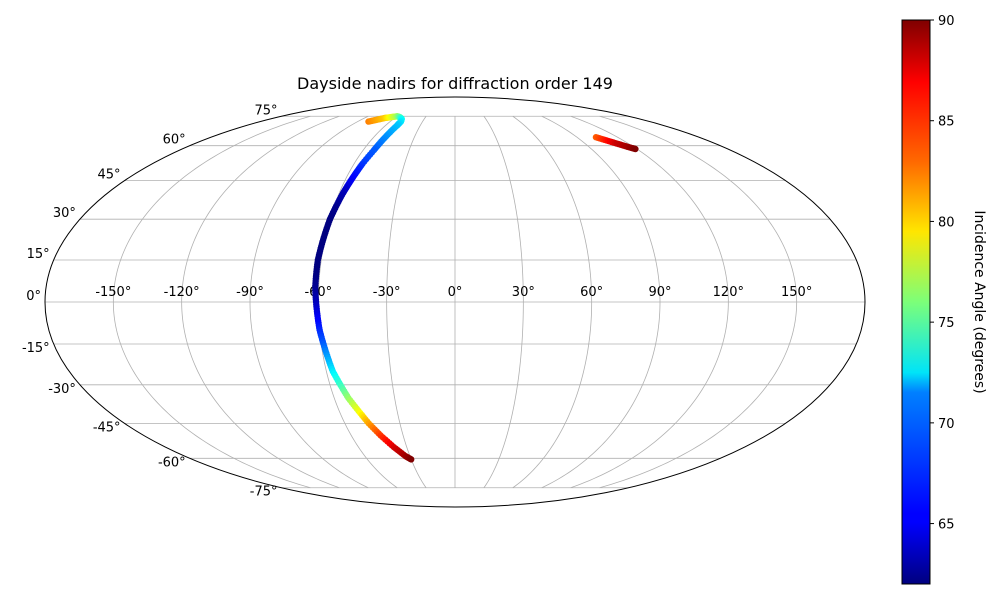  Describe the element at coordinates (946, 323) in the screenshot. I see `colorbar-tick-label: 75` at that location.